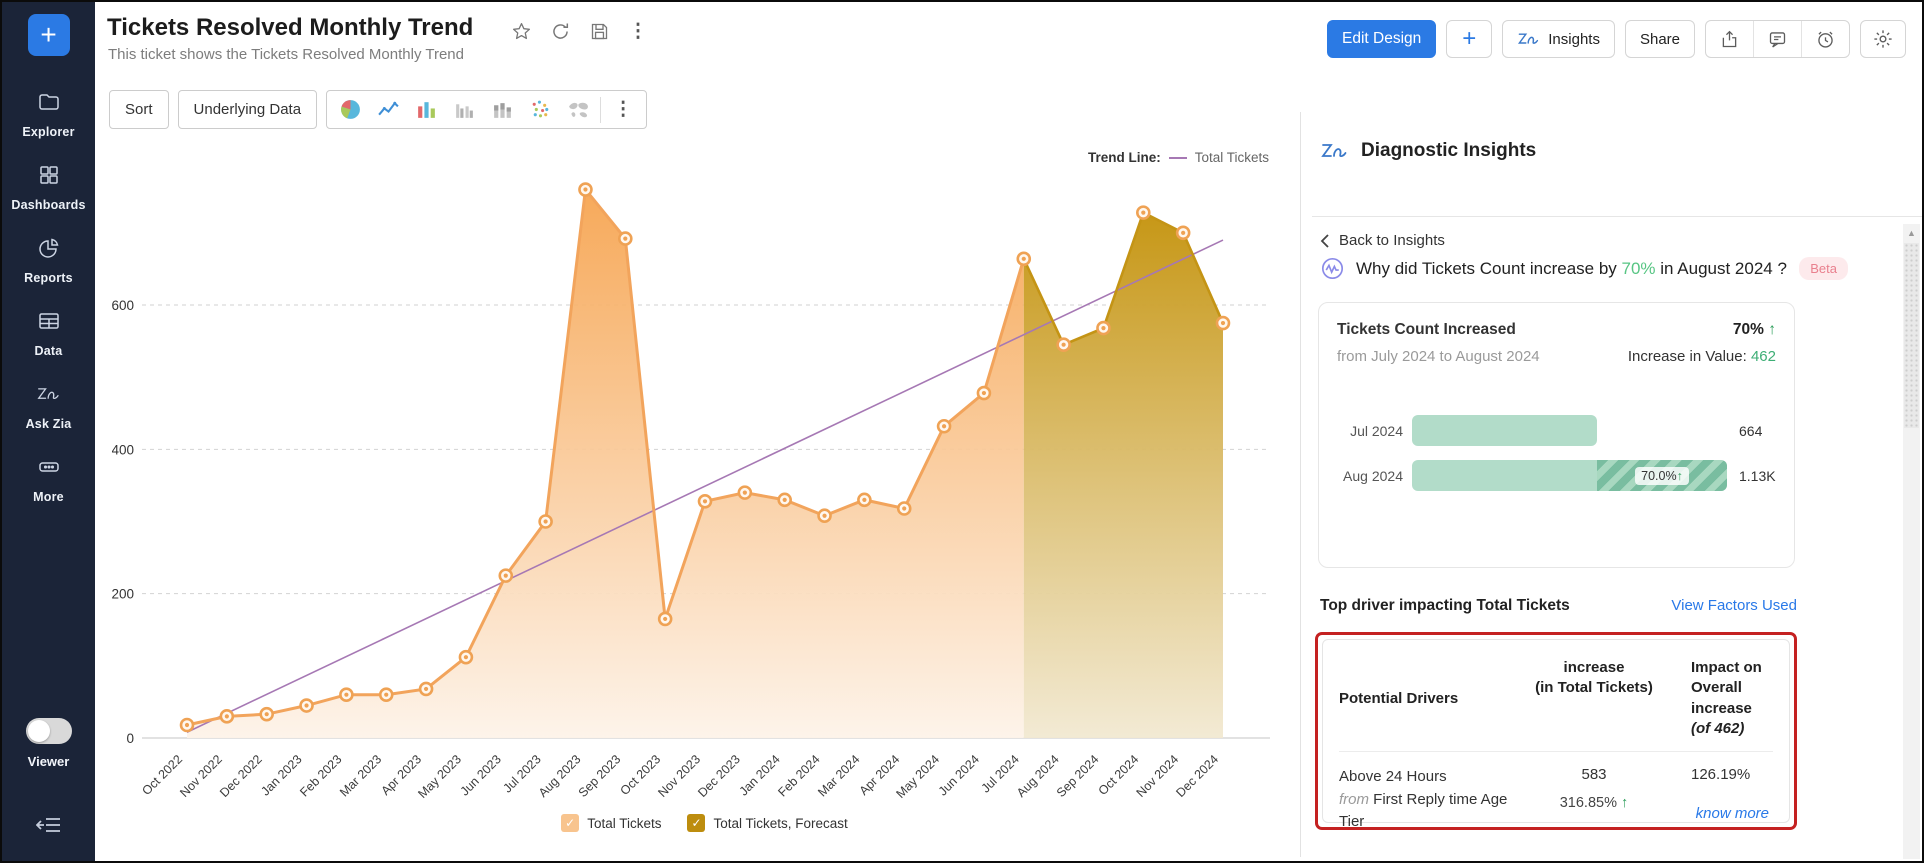  What do you see at coordinates (48, 406) in the screenshot?
I see `sidebar-item-ask-zia: Ask Zia` at bounding box center [48, 406].